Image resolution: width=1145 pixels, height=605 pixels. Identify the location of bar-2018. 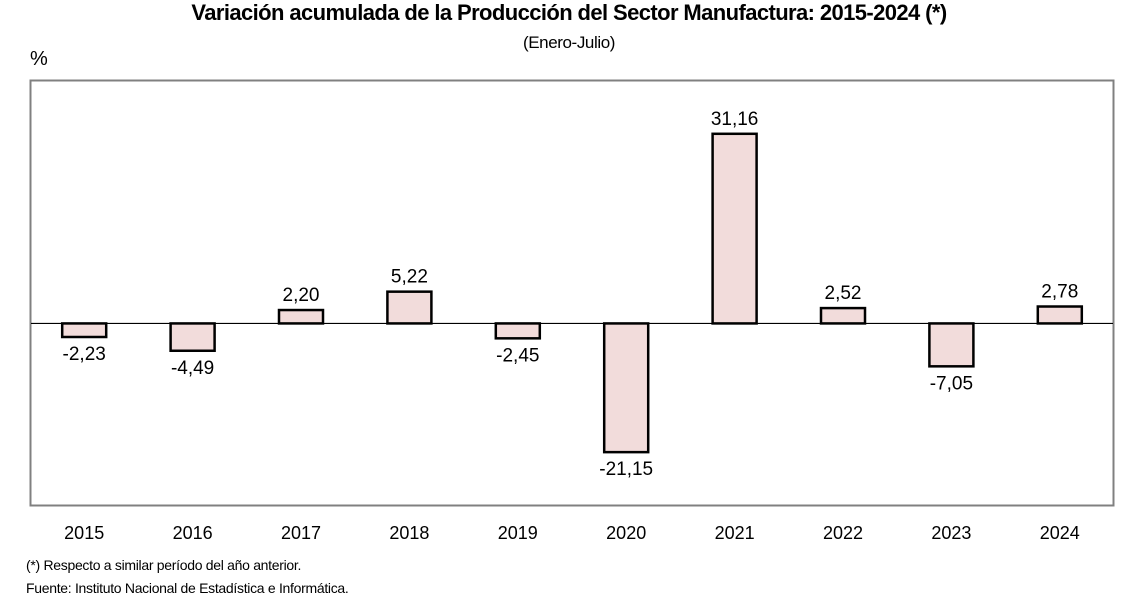
(409, 307).